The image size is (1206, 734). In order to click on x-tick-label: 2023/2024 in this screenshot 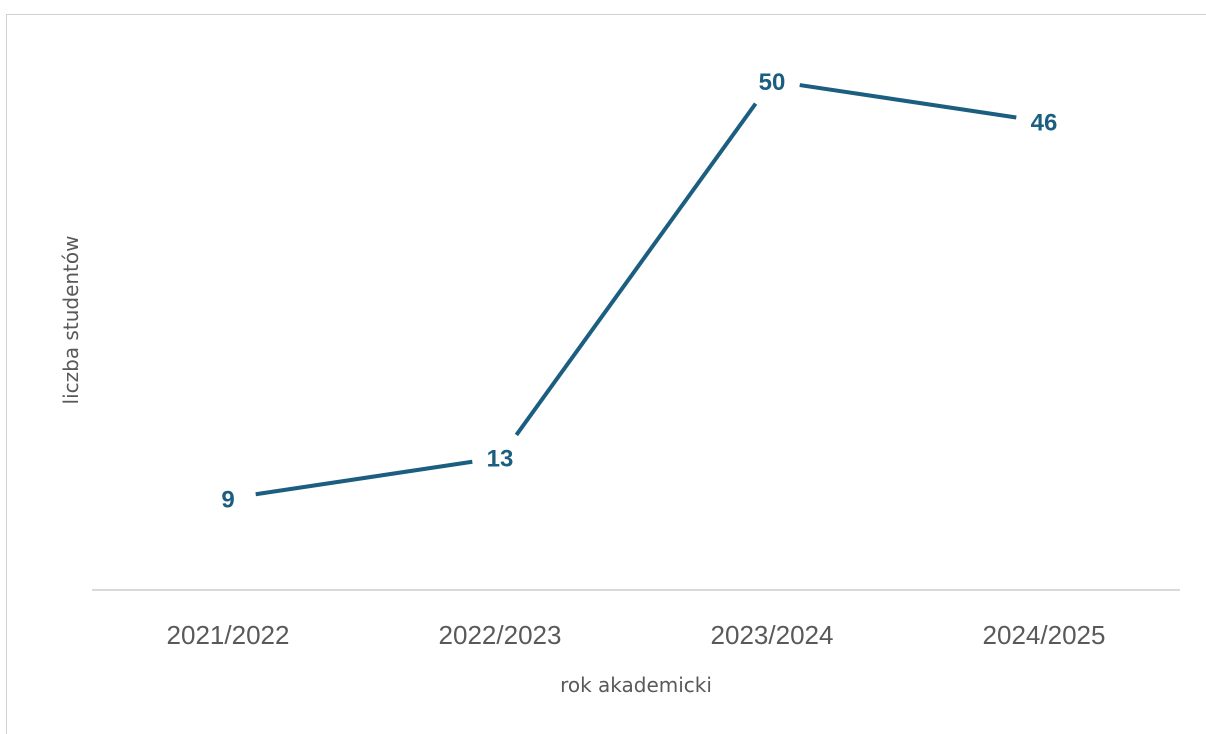, I will do `click(772, 635)`.